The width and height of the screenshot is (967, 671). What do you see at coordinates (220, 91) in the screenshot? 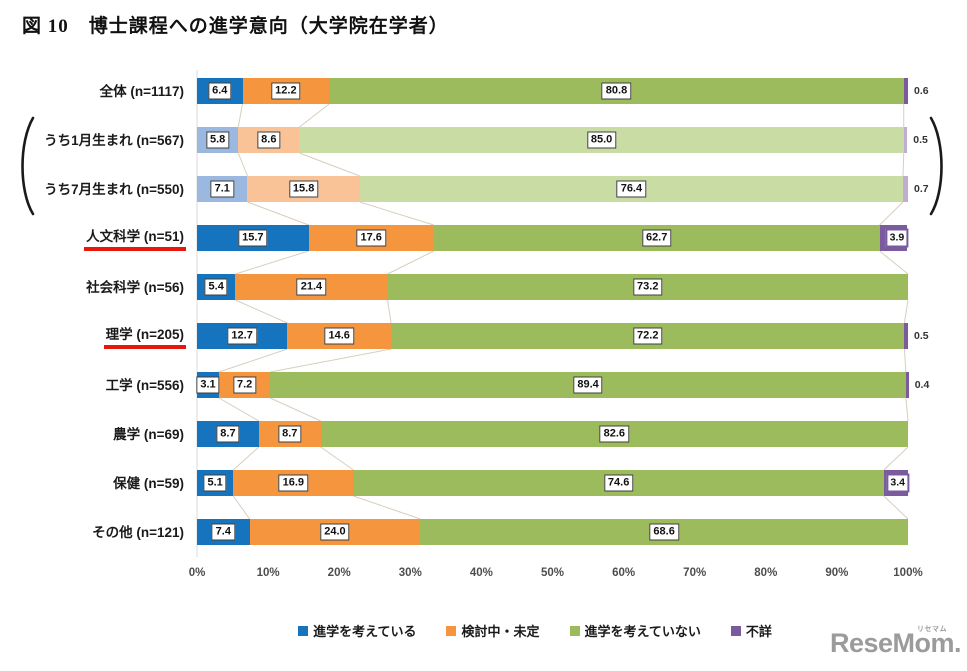
I see `value-label: 6.4` at bounding box center [220, 91].